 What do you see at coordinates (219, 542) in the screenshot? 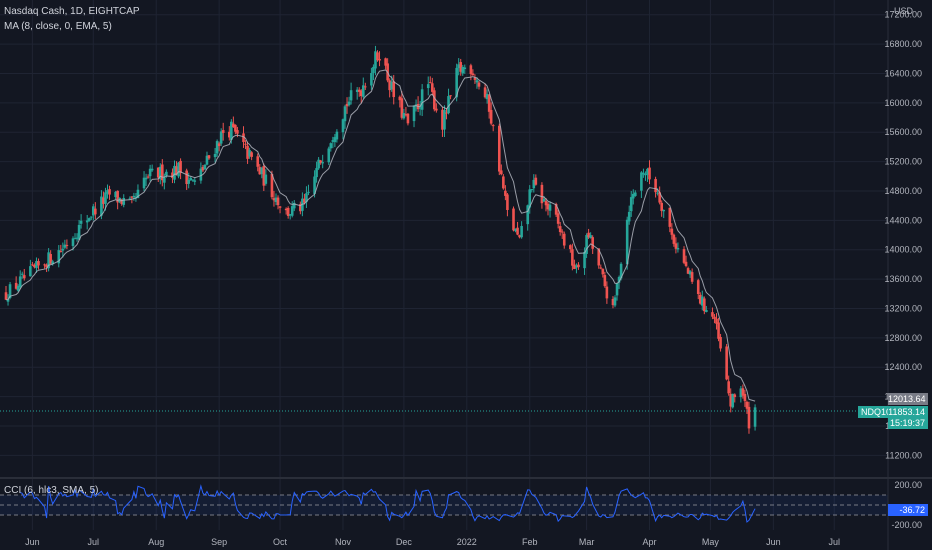
I see `time-tick-label: Sep` at bounding box center [219, 542].